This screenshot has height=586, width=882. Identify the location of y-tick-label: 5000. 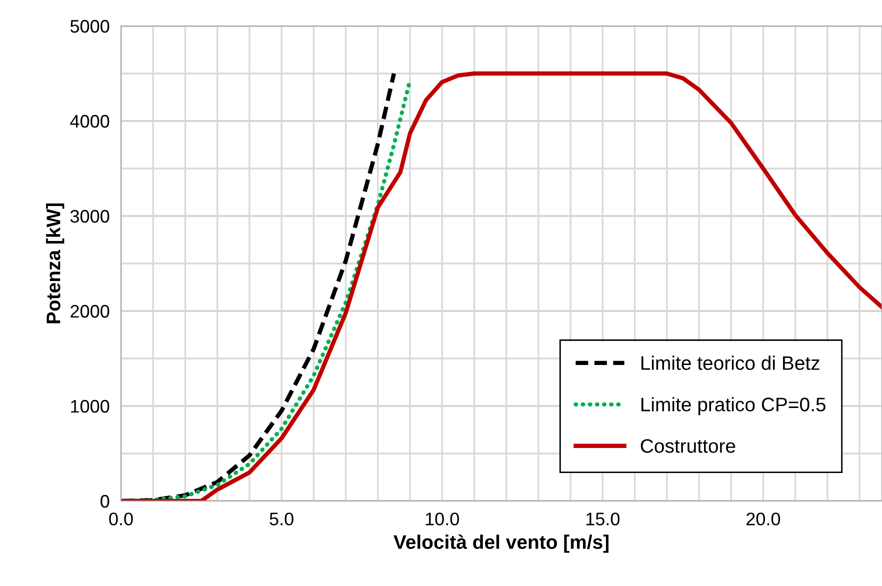
(90, 26).